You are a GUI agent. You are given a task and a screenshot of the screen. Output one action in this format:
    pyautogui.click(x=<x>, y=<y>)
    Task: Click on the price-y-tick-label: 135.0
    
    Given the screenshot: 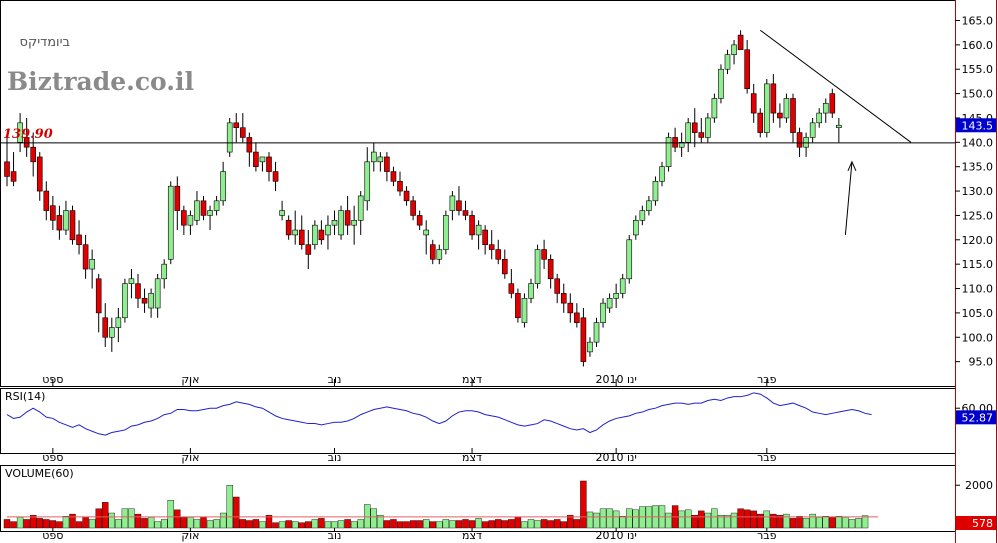 What is the action you would take?
    pyautogui.click(x=978, y=167)
    